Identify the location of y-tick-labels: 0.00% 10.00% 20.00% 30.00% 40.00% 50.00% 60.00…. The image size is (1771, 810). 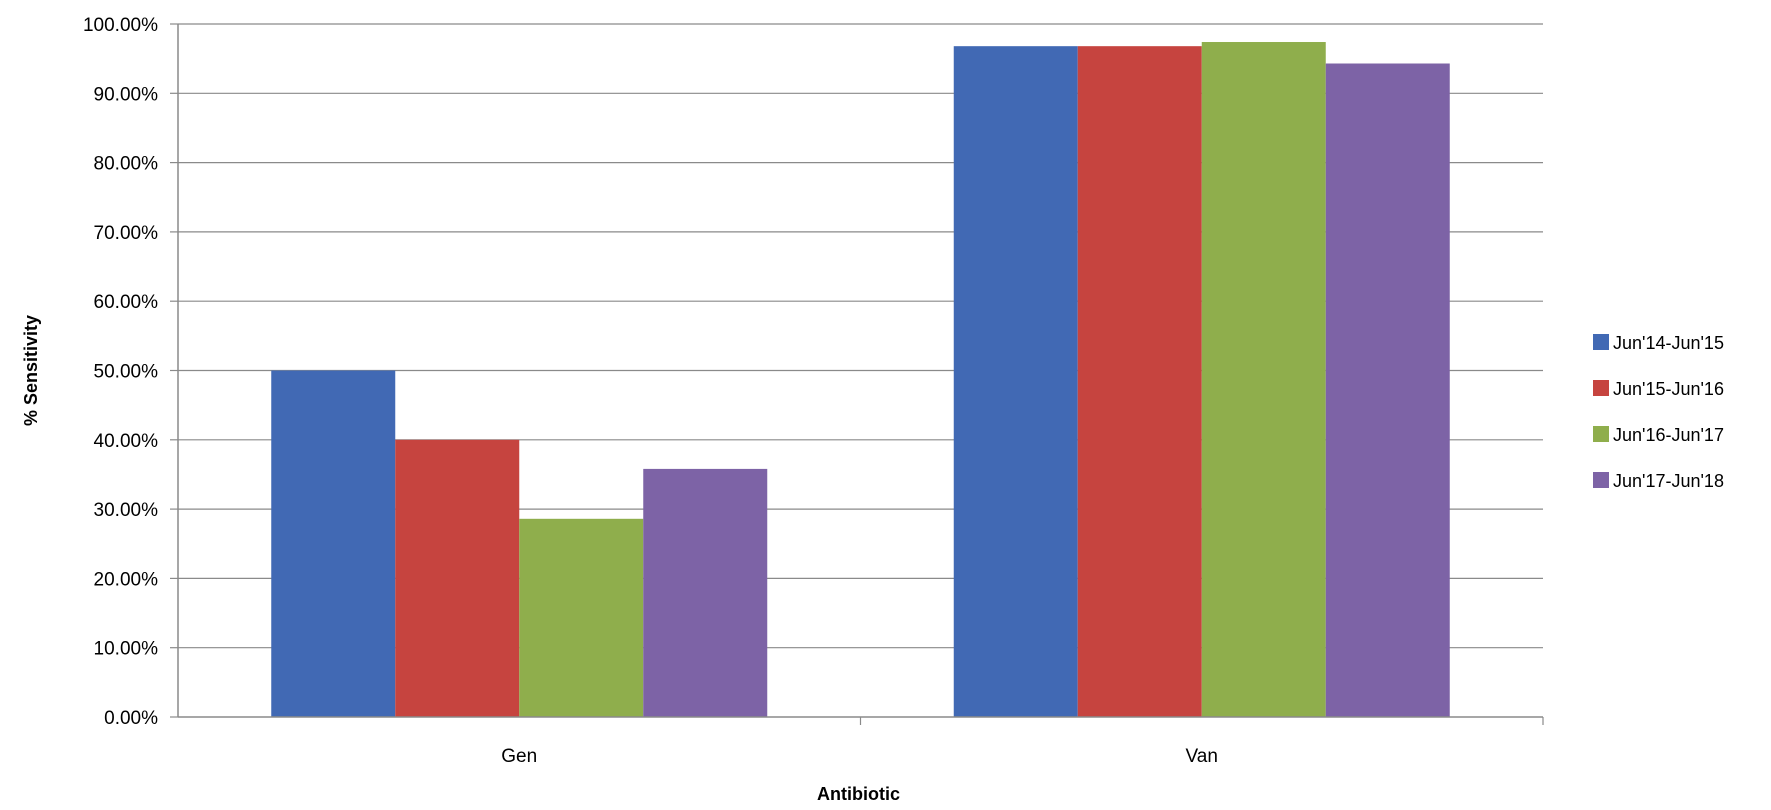
(120, 372).